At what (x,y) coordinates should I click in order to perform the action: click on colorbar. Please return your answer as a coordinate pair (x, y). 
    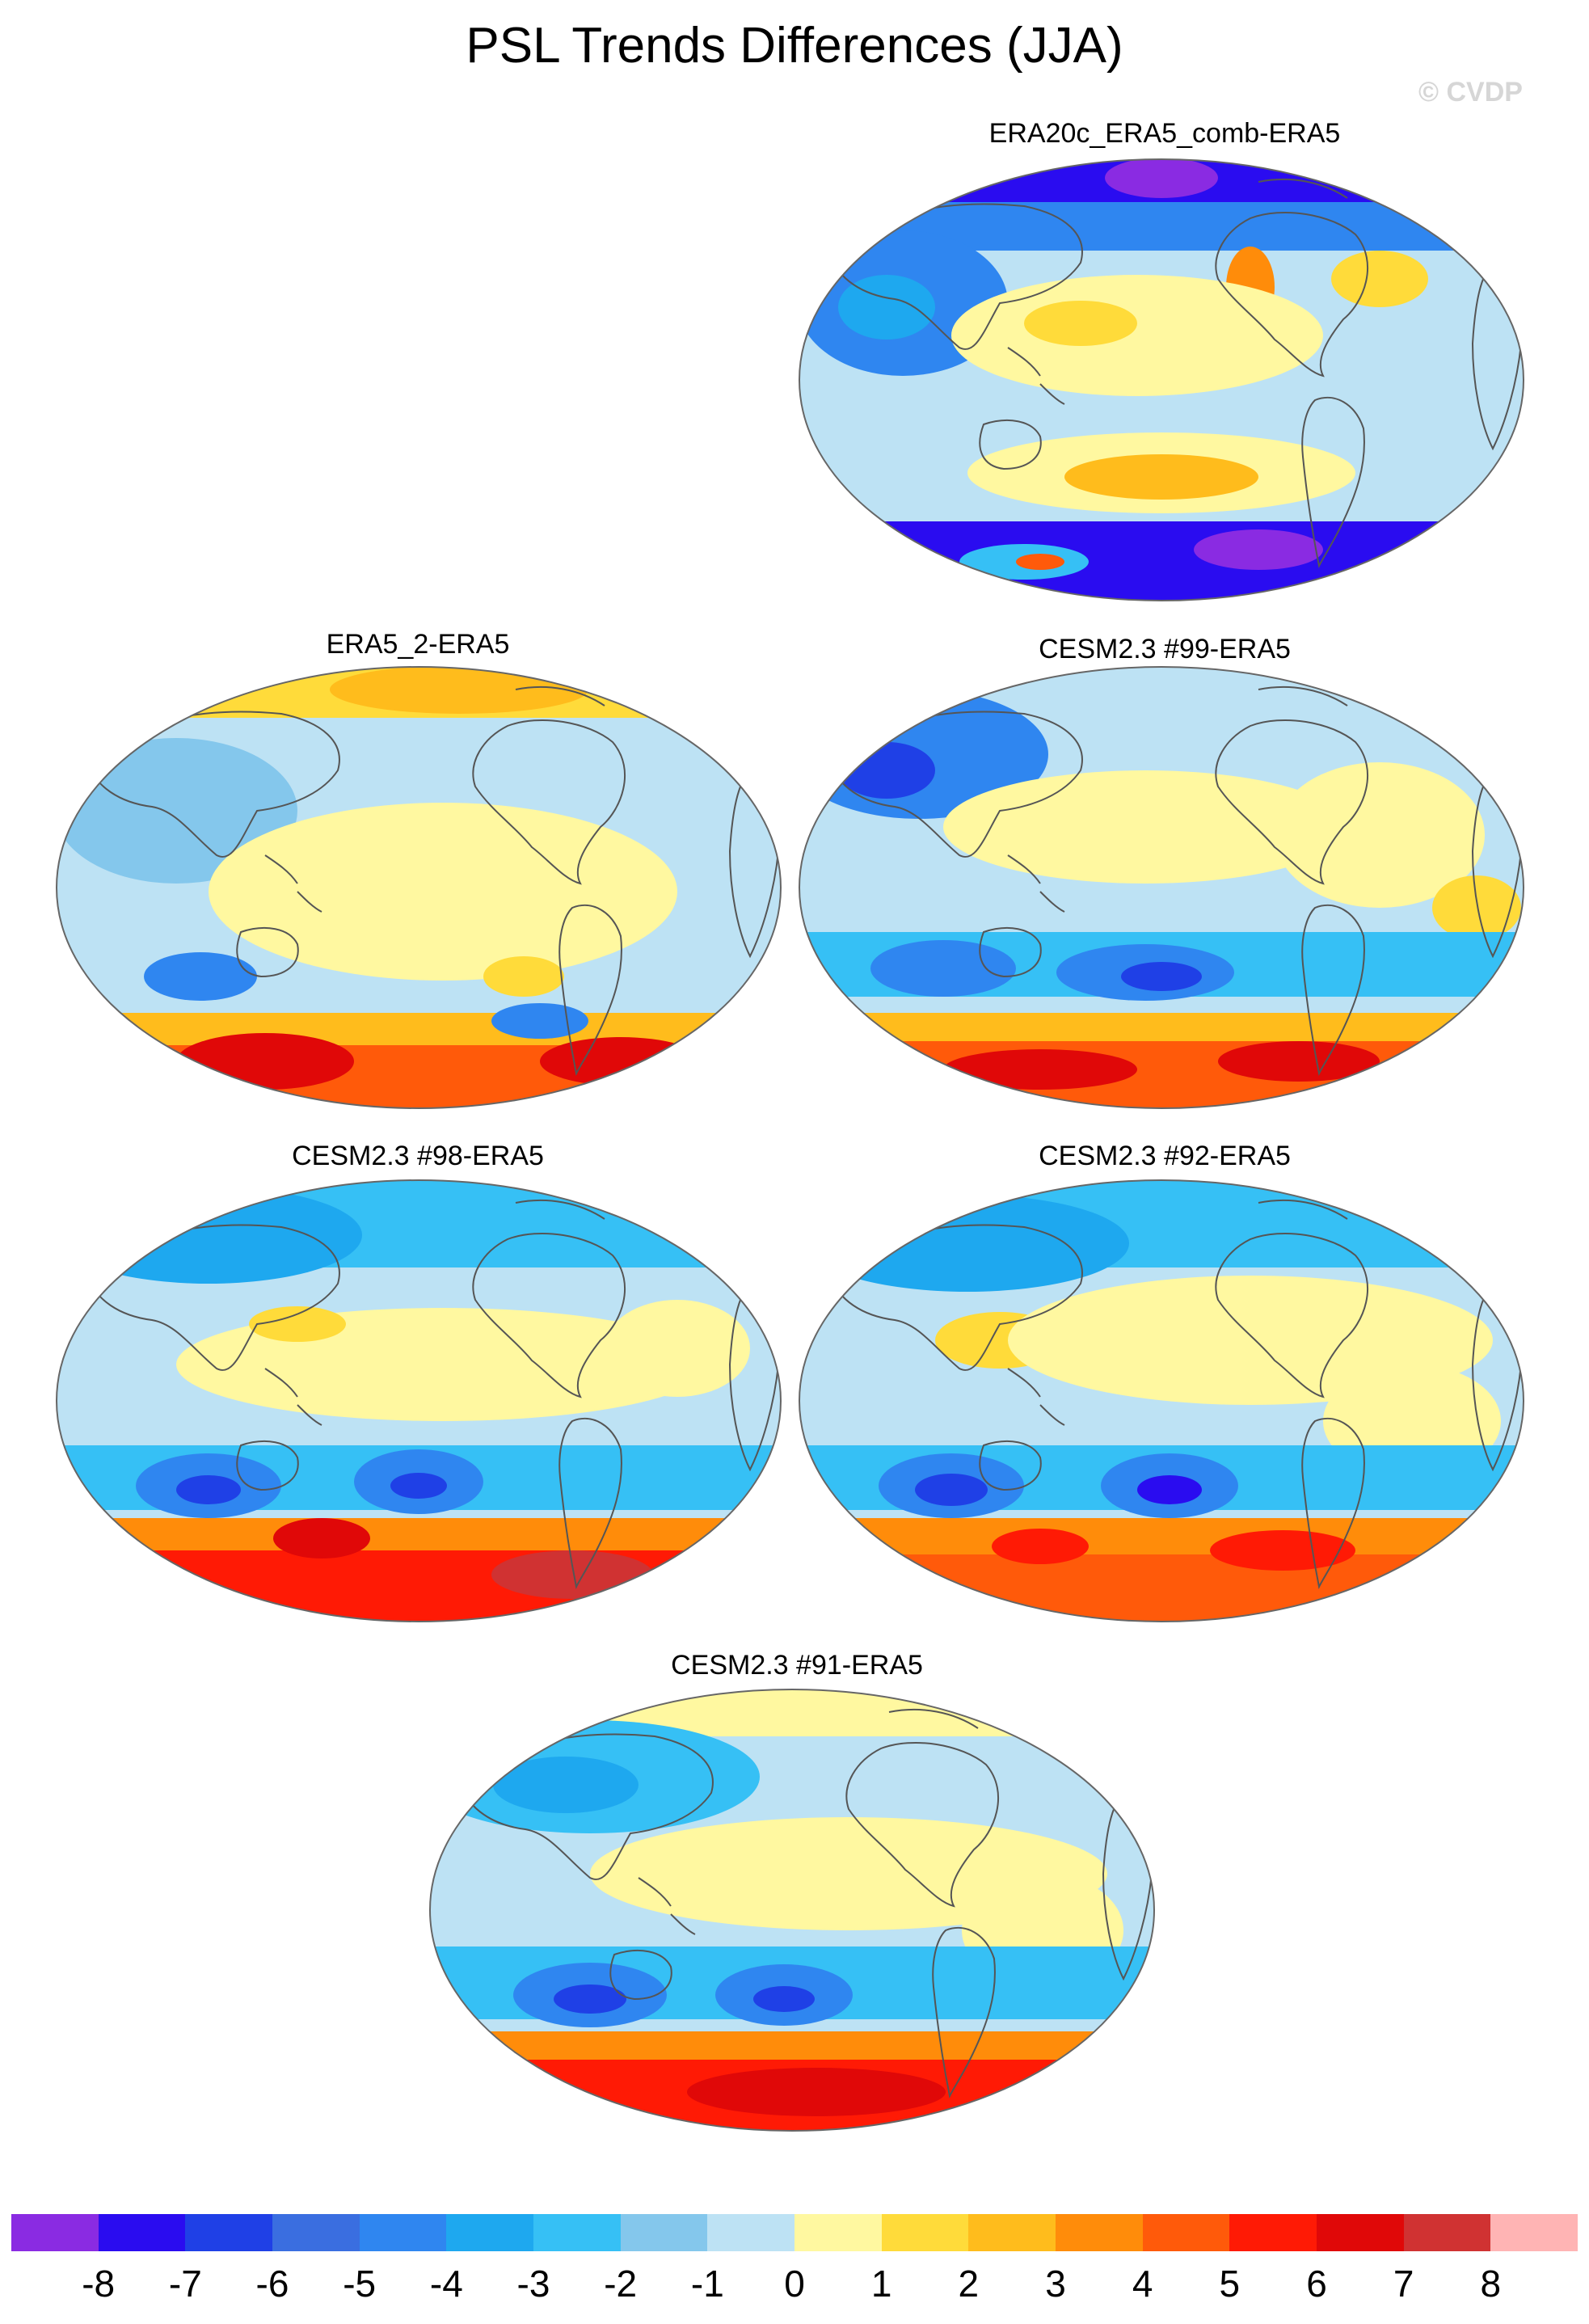
    Looking at the image, I should click on (794, 2232).